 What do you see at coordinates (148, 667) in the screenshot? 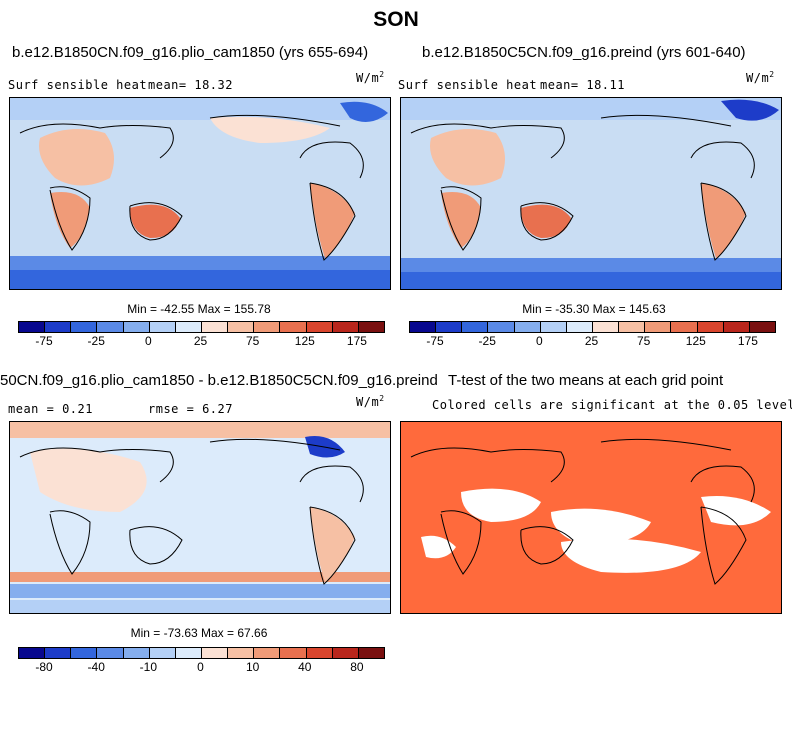
I see `colorbar-tick-label: -10` at bounding box center [148, 667].